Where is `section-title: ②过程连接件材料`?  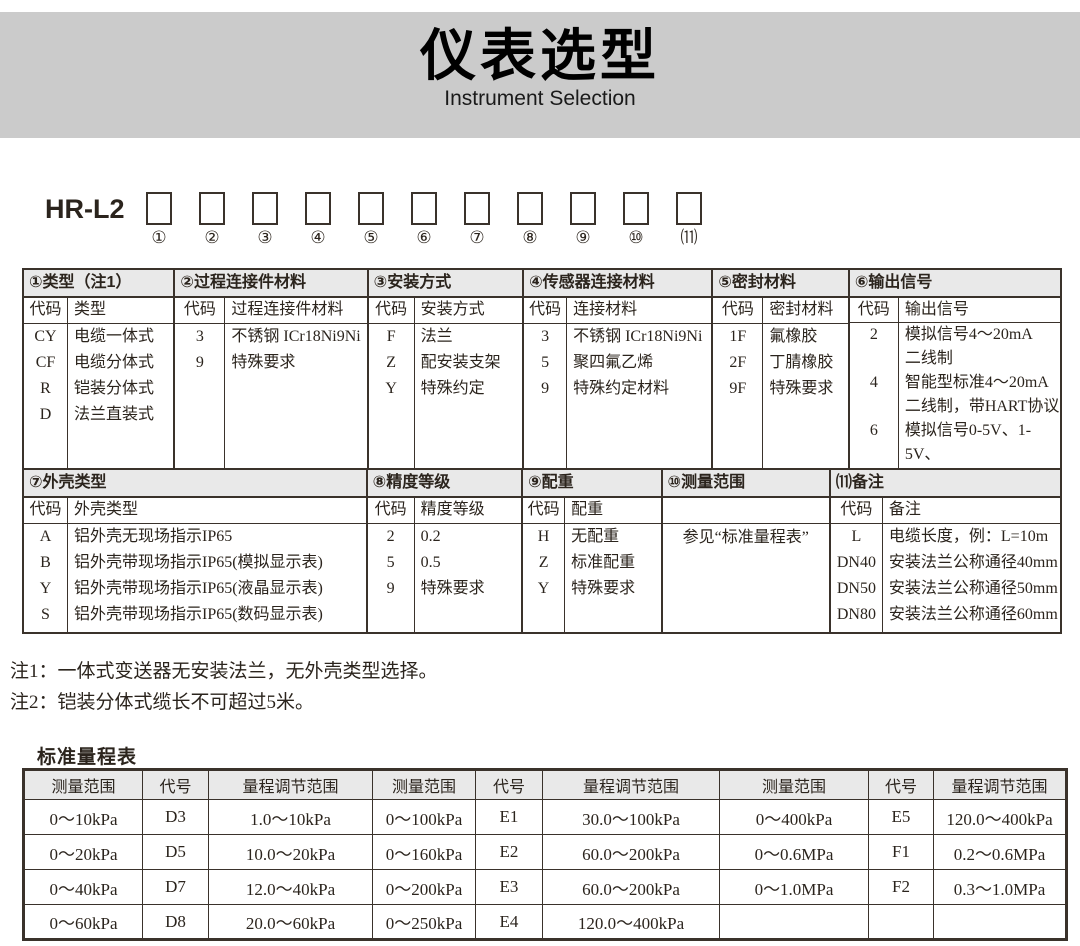
section-title: ②过程连接件材料 is located at coordinates (271, 284).